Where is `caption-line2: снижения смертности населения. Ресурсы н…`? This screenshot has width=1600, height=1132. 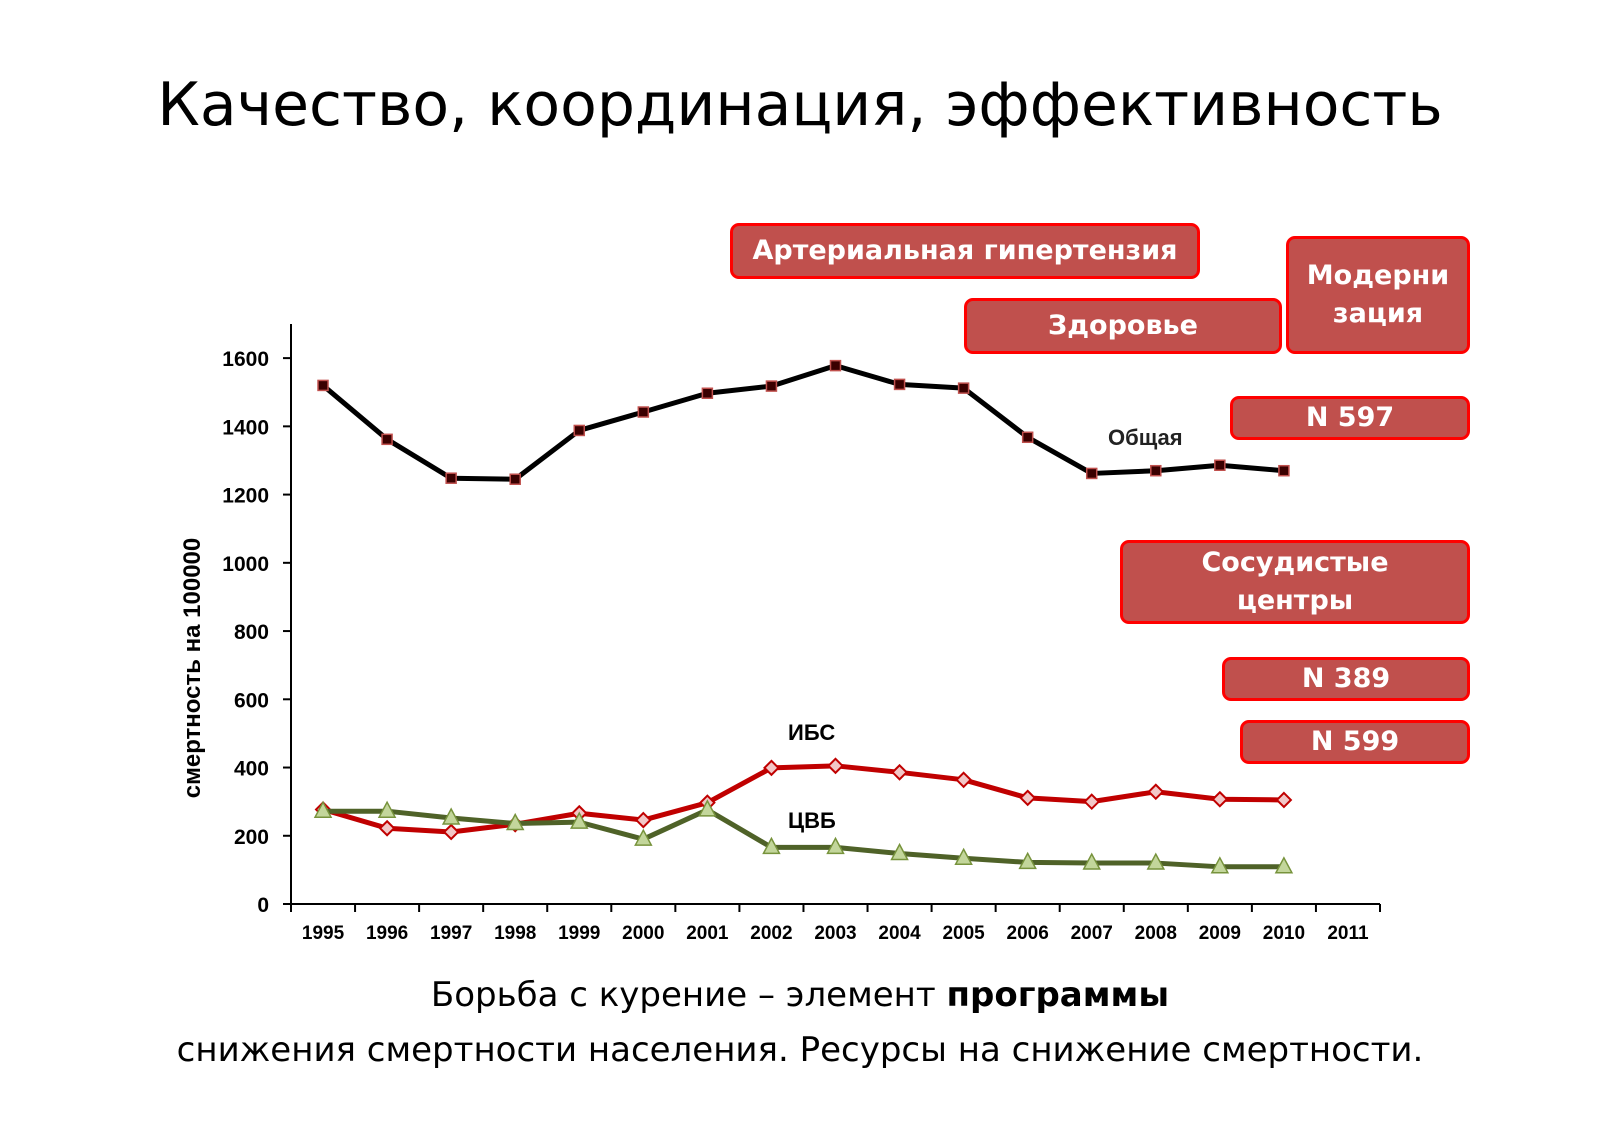
caption-line2: снижения смертности населения. Ресурсы н… is located at coordinates (800, 1050).